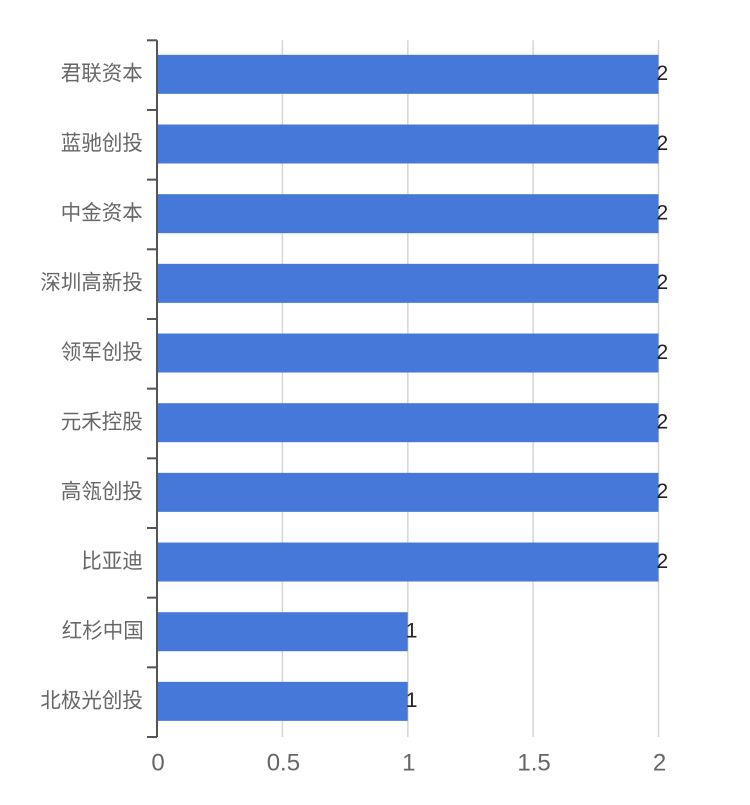 The height and width of the screenshot is (805, 750). What do you see at coordinates (157, 763) in the screenshot?
I see `svg-text: 0` at bounding box center [157, 763].